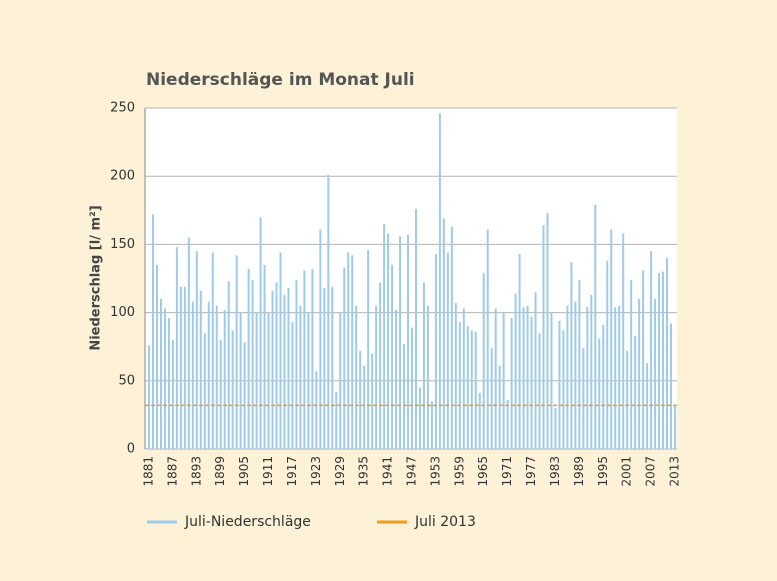  Describe the element at coordinates (445, 522) in the screenshot. I see `legend-label: Juli 2013` at that location.